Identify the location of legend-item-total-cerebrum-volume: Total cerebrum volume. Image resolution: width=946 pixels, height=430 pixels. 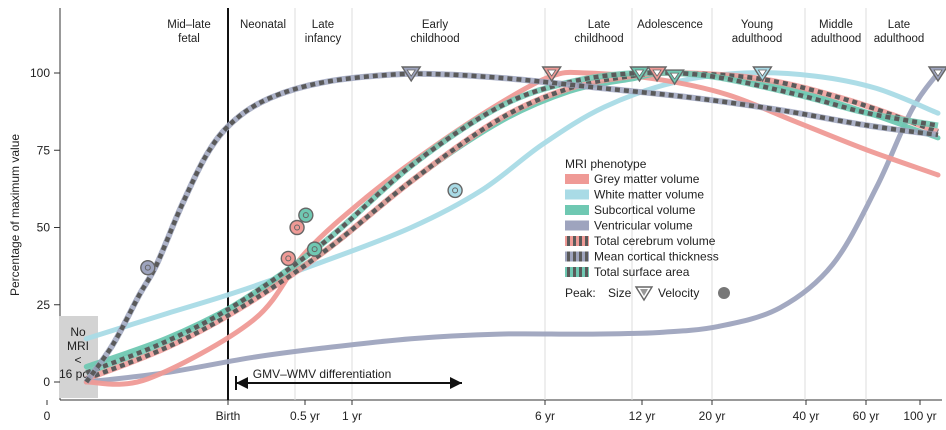
(640, 241).